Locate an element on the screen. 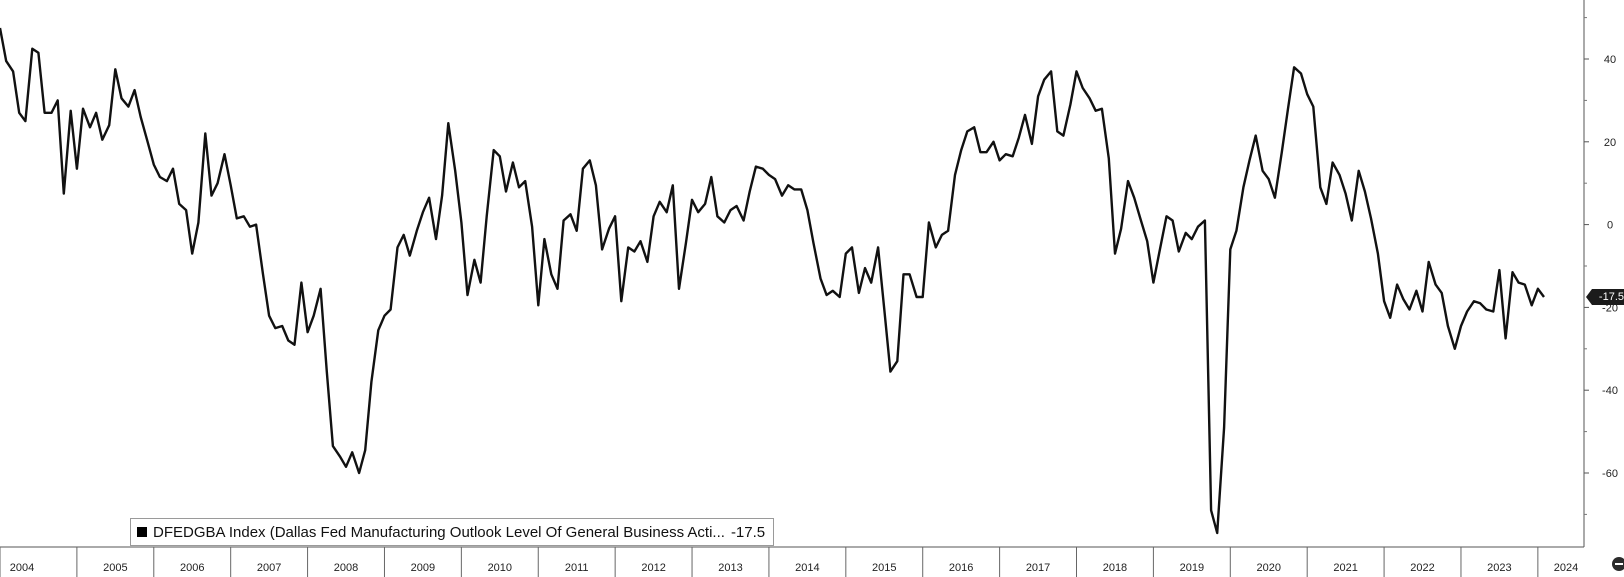  y-tick-label: -60 is located at coordinates (1610, 474).